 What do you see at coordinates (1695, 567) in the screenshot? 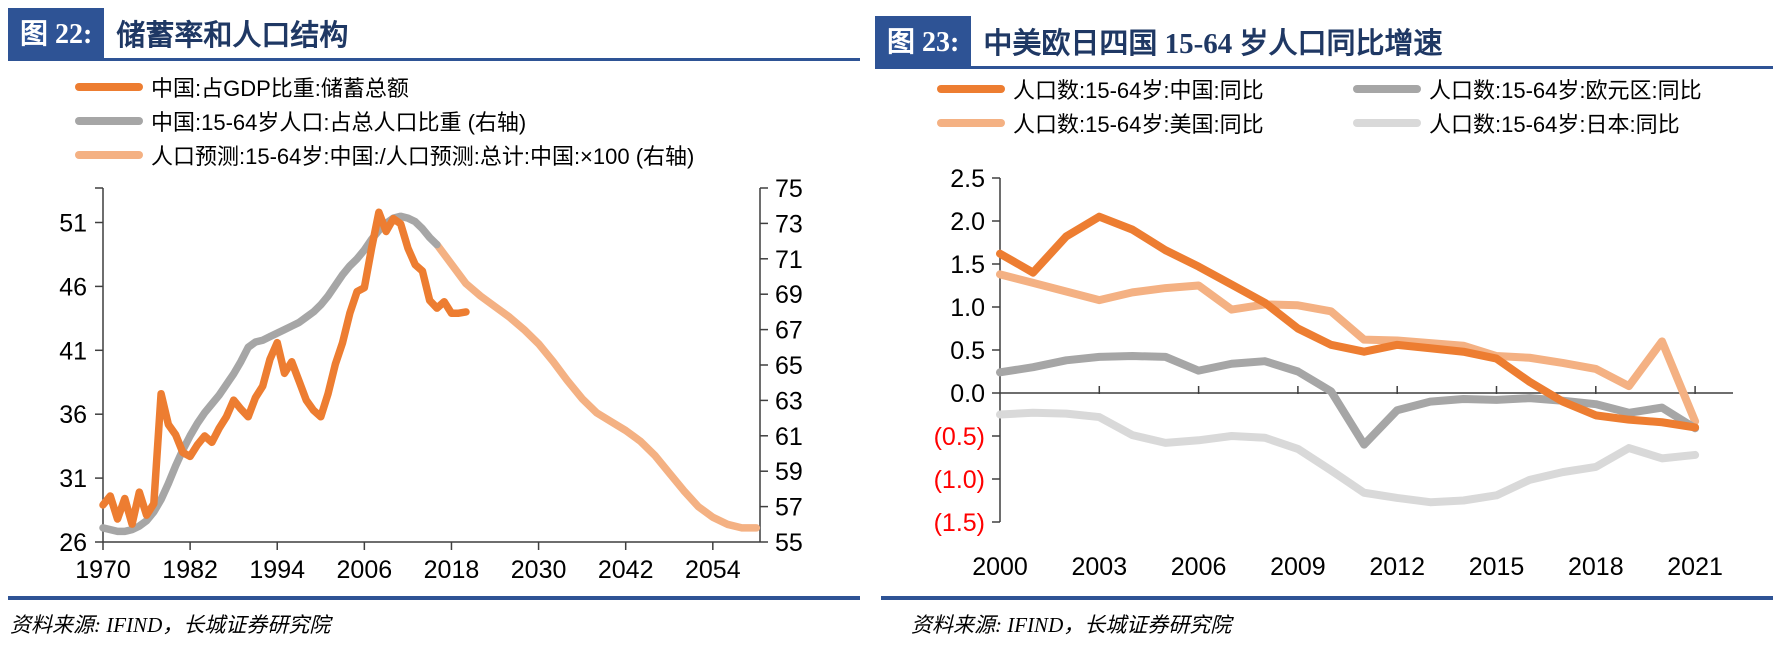
I see `svg-text: 2021` at bounding box center [1695, 567].